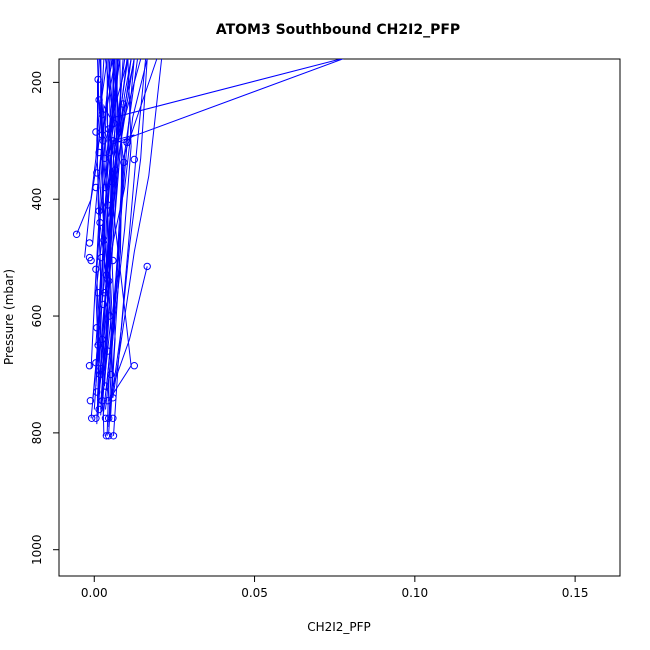  I want to click on y-tick-label: 800, so click(37, 432).